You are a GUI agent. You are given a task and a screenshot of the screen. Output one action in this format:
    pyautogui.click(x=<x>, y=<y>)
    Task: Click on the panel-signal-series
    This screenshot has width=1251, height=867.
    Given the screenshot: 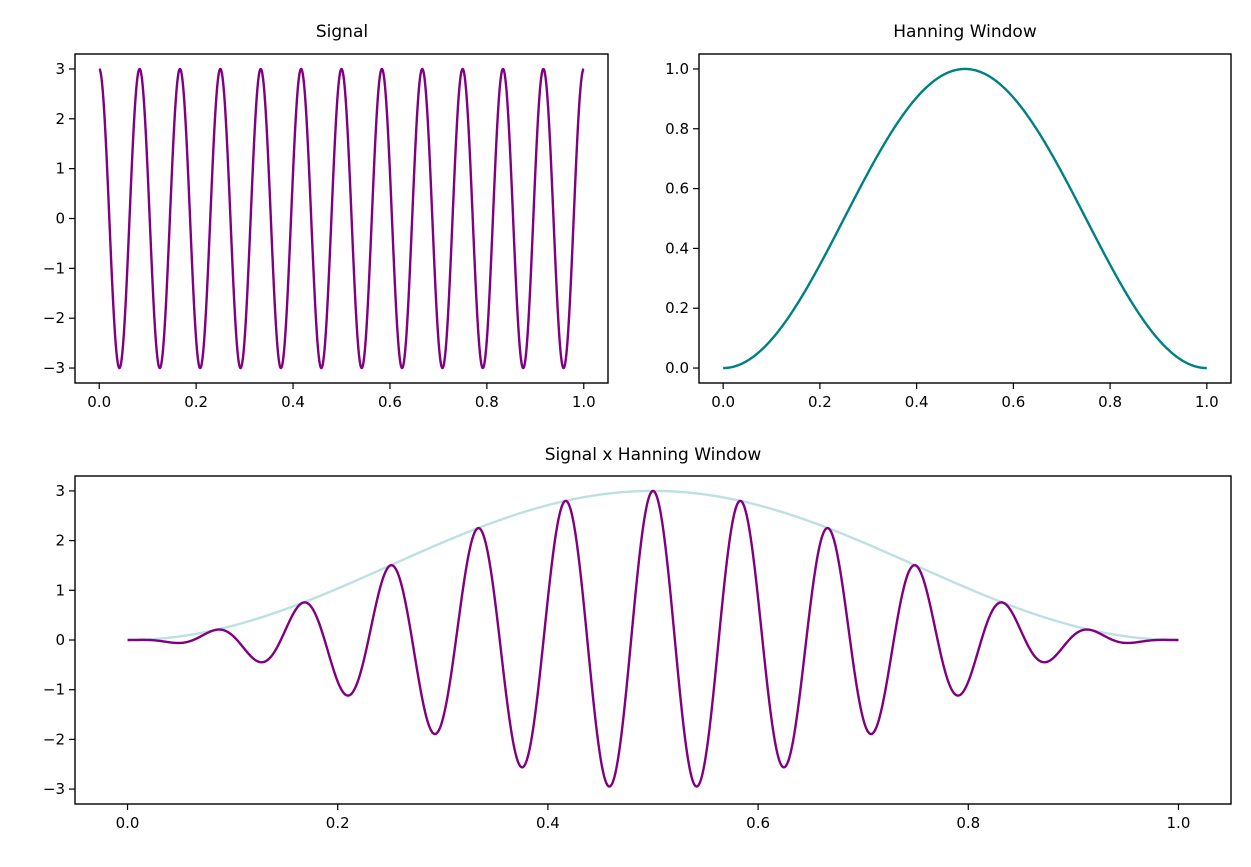 What is the action you would take?
    pyautogui.click(x=341, y=218)
    